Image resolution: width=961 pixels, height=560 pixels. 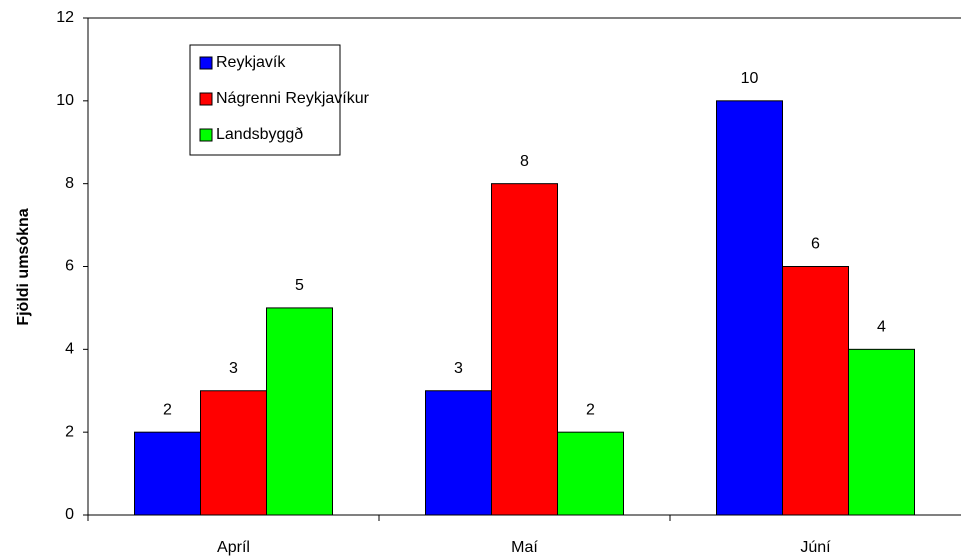 What do you see at coordinates (23, 266) in the screenshot?
I see `y-axis-label: Fjöldi umsókna` at bounding box center [23, 266].